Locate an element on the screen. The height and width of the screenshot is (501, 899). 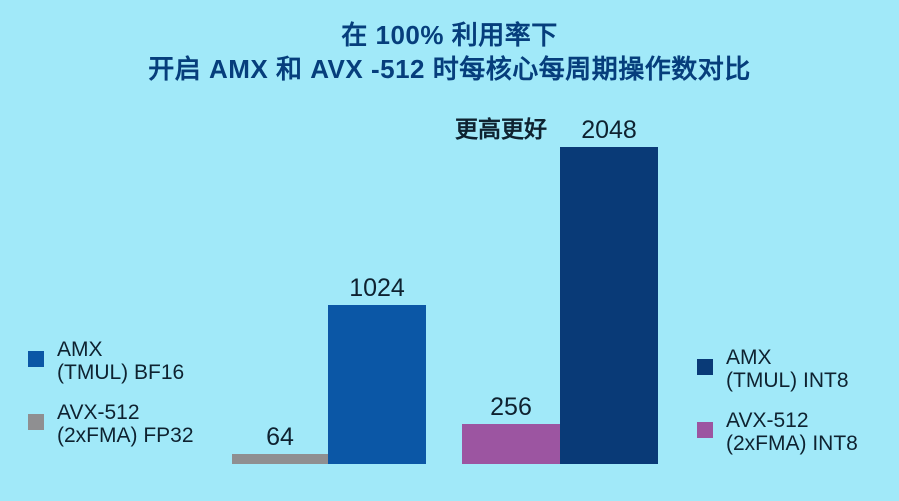
legend-label-amx-bf16: AMX (TMUL) BF16 is located at coordinates (120, 361).